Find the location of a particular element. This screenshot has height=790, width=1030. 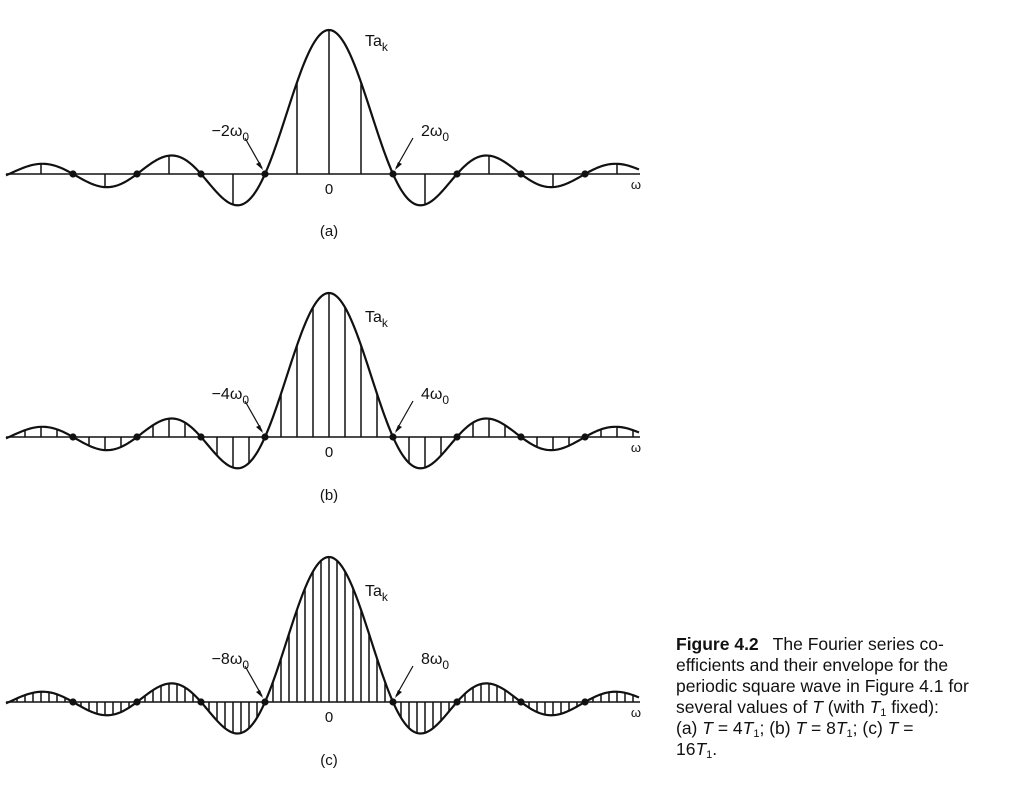

left-zero-label: −4ω0 is located at coordinates (231, 396).